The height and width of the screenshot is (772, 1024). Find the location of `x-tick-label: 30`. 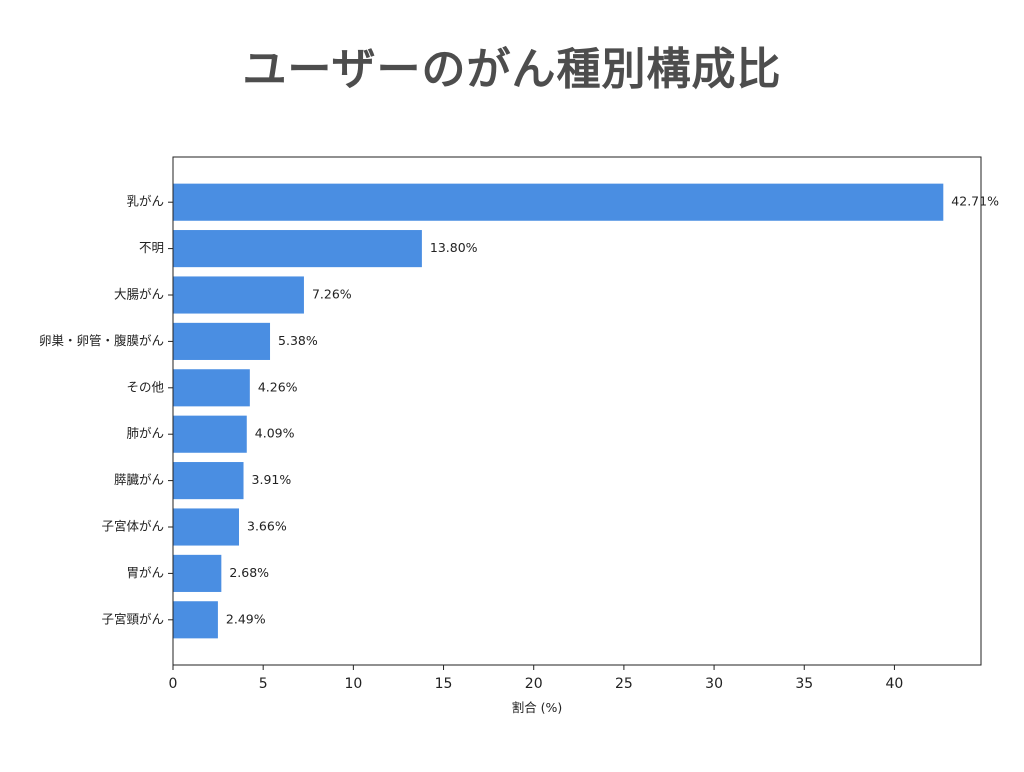

x-tick-label: 30 is located at coordinates (714, 684).